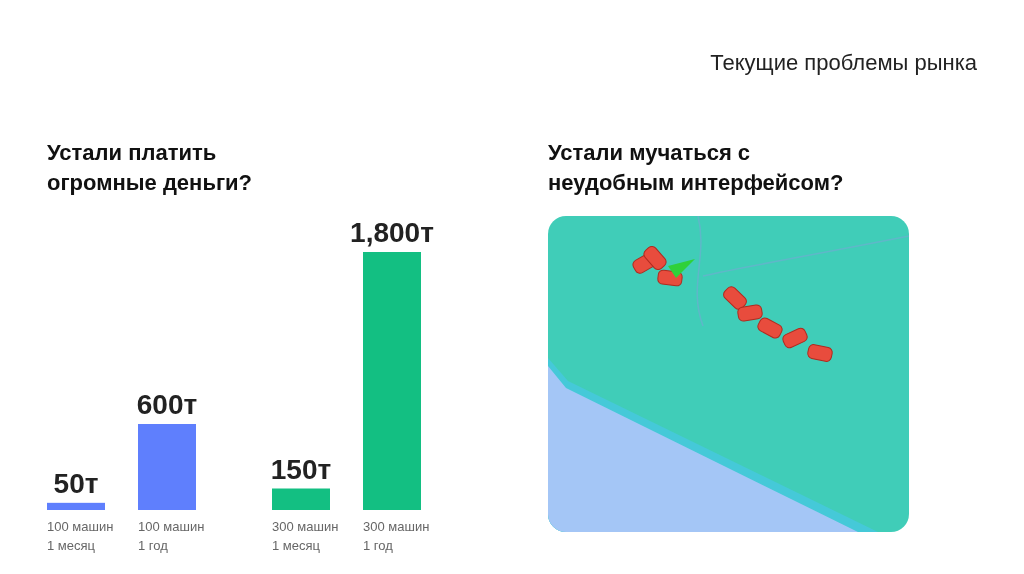  What do you see at coordinates (305, 536) in the screenshot?
I see `x-tick-label: 300 машин 1 месяц` at bounding box center [305, 536].